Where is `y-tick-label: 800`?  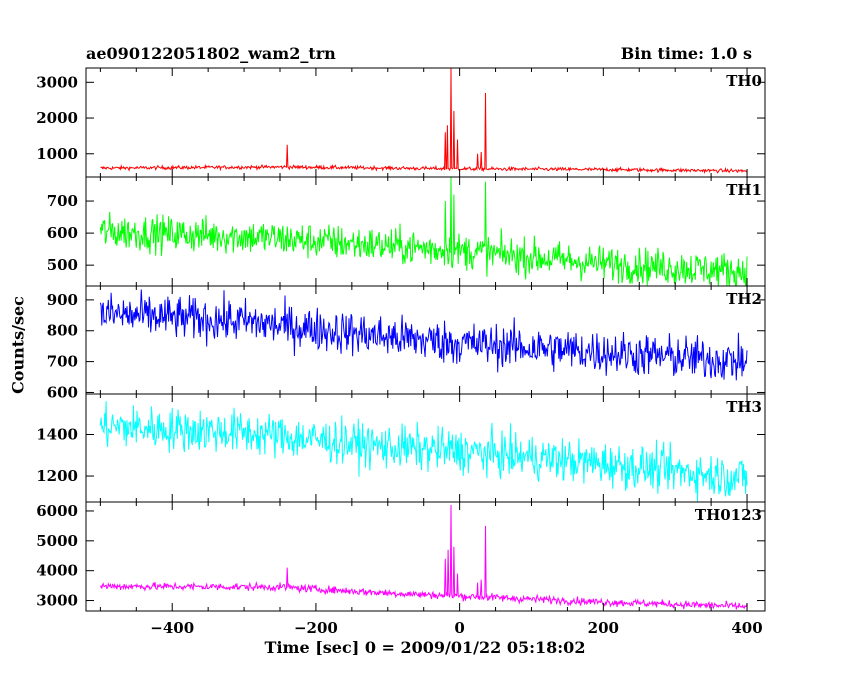 y-tick-label: 800 is located at coordinates (62, 331).